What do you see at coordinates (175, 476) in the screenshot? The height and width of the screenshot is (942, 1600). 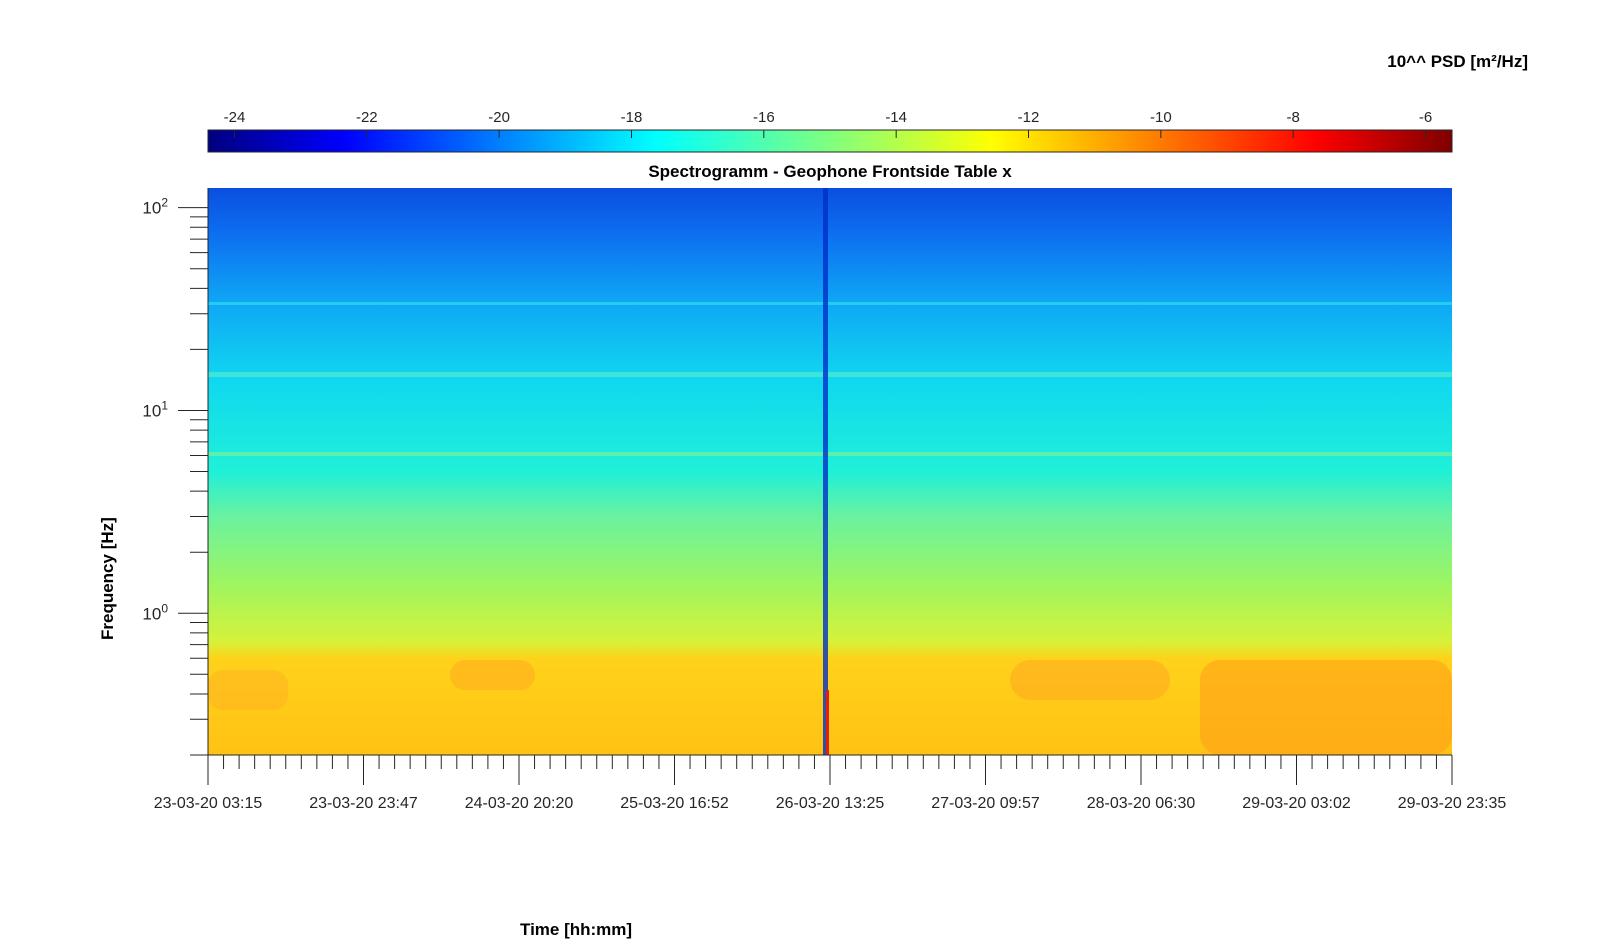 I see `y-axis-ticks: 10⁰ 10¹ 10²` at bounding box center [175, 476].